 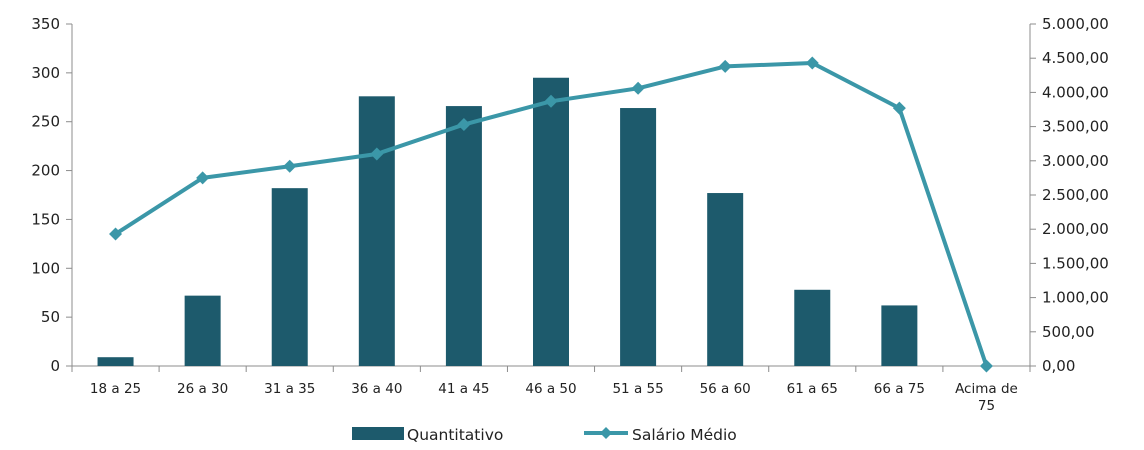 What do you see at coordinates (1075, 229) in the screenshot?
I see `right-axis-tick-label: 2.000,00` at bounding box center [1075, 229].